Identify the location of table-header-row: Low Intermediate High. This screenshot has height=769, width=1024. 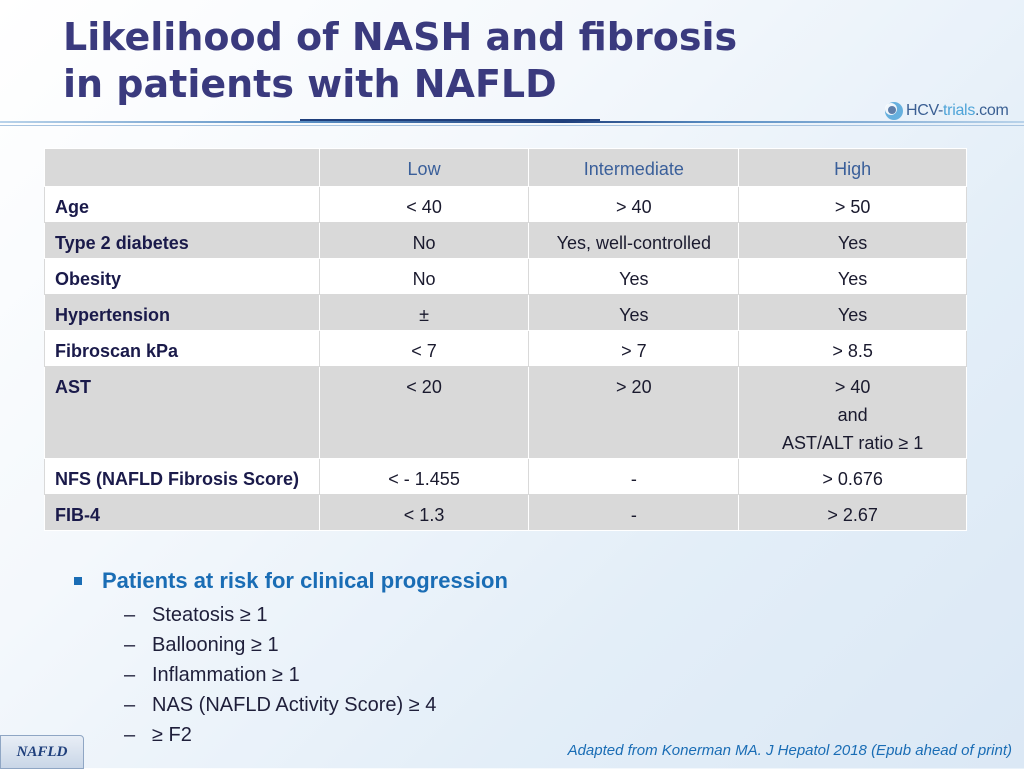
(505, 167).